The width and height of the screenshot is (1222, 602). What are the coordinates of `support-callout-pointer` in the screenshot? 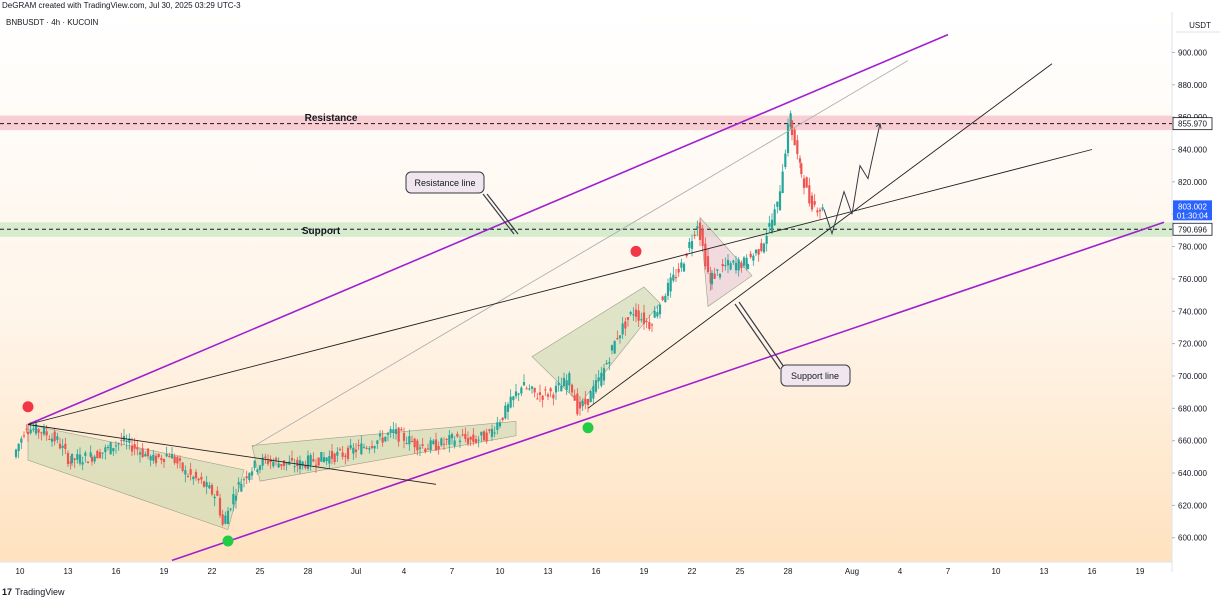 It's located at (761, 334).